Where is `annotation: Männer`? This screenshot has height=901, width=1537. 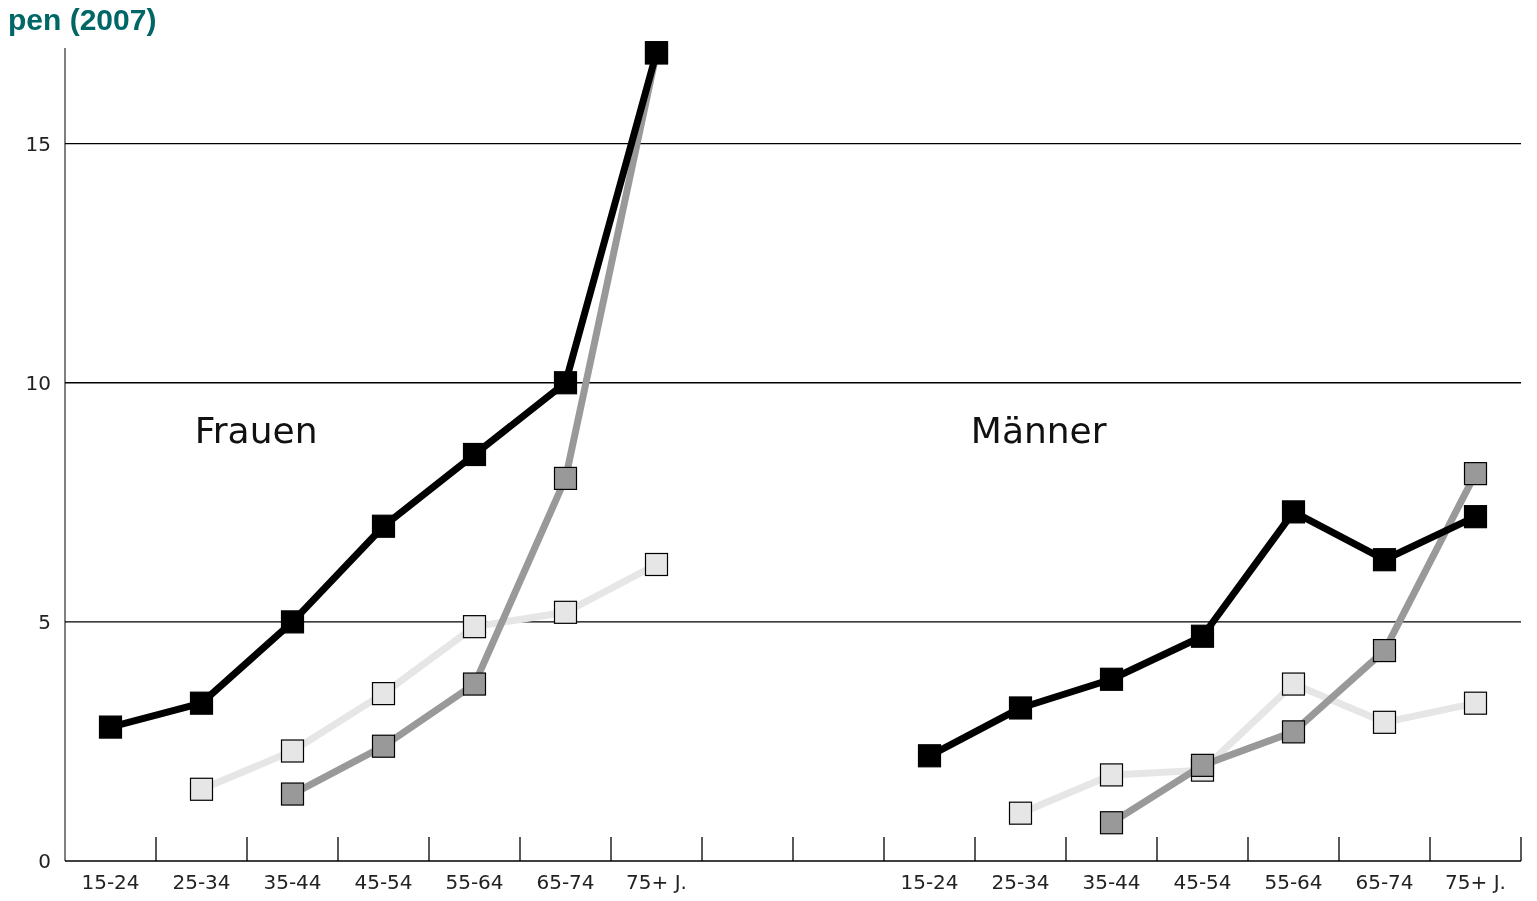
annotation: Männer is located at coordinates (1038, 431).